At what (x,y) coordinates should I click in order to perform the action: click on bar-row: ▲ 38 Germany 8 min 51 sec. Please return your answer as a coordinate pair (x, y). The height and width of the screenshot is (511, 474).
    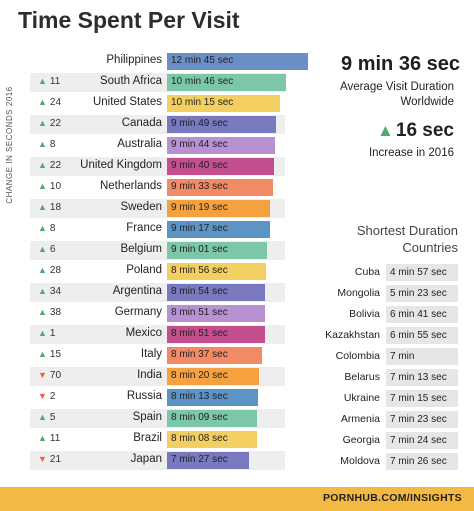
    Looking at the image, I should click on (157, 313).